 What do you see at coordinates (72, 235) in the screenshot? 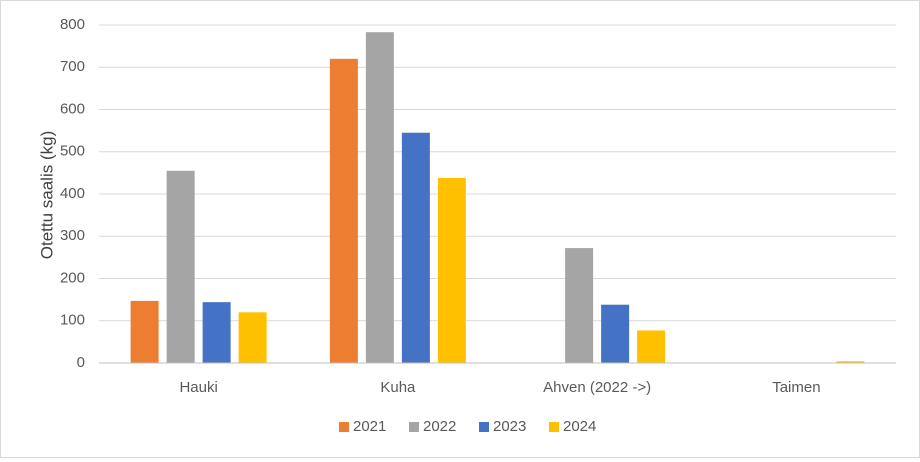
I see `y-tick-label: 300` at bounding box center [72, 235].